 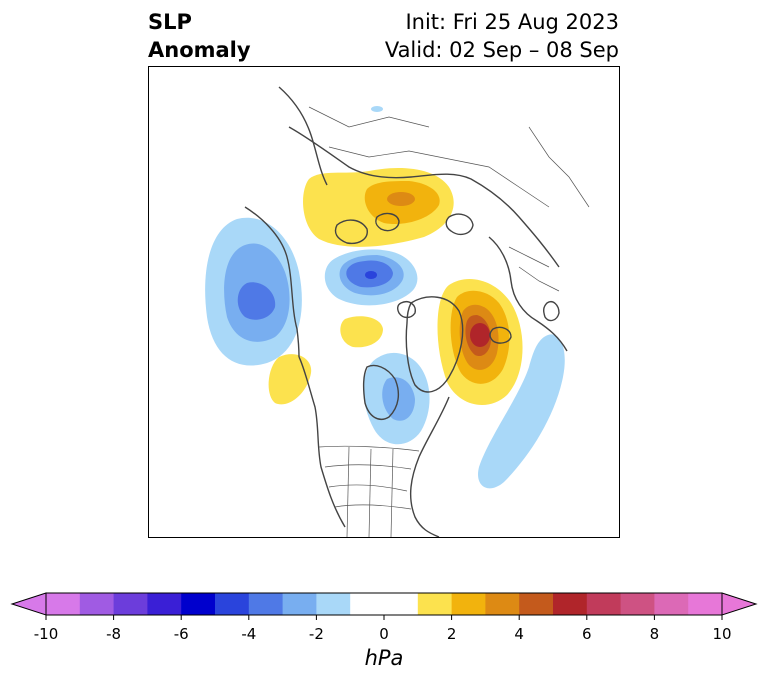 I want to click on colorbar-tick-label: 6, so click(x=587, y=634).